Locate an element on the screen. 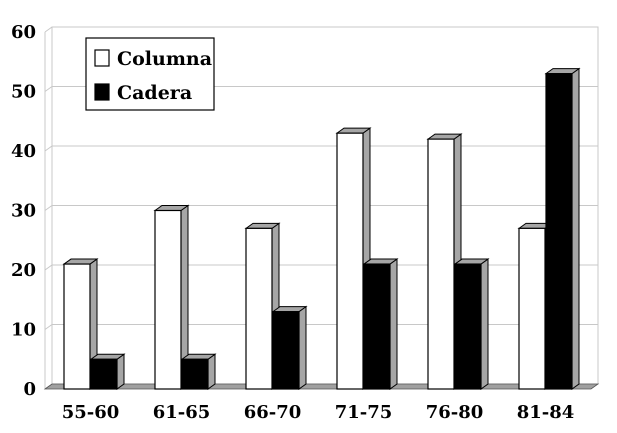  y-tick-label: 0 is located at coordinates (29, 389).